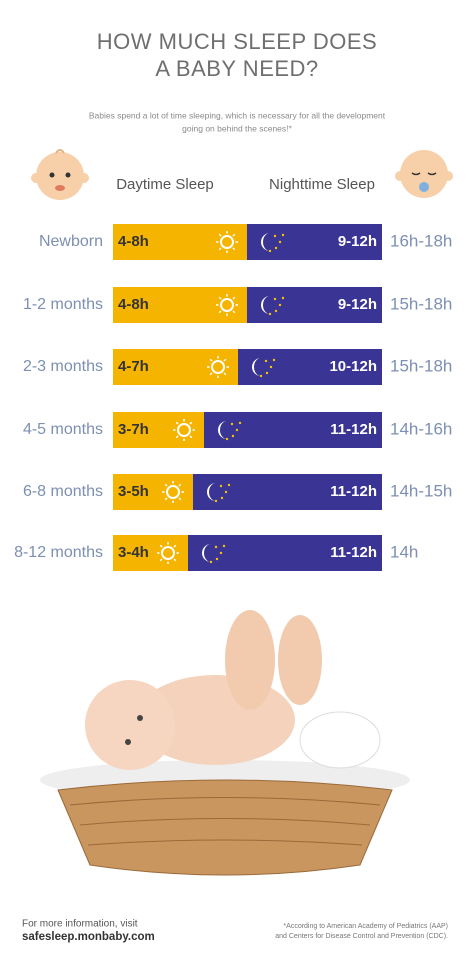  What do you see at coordinates (63, 429) in the screenshot?
I see `age-label: 4-5 months` at bounding box center [63, 429].